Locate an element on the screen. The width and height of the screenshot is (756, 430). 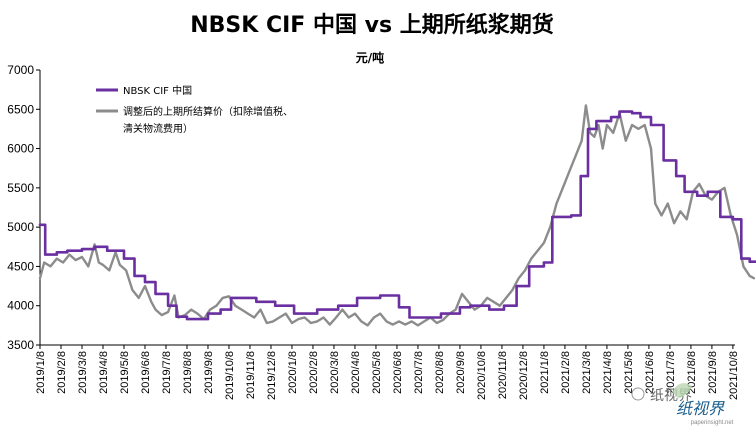
paperinsight-url: paperinsight.net is located at coordinates (712, 423).